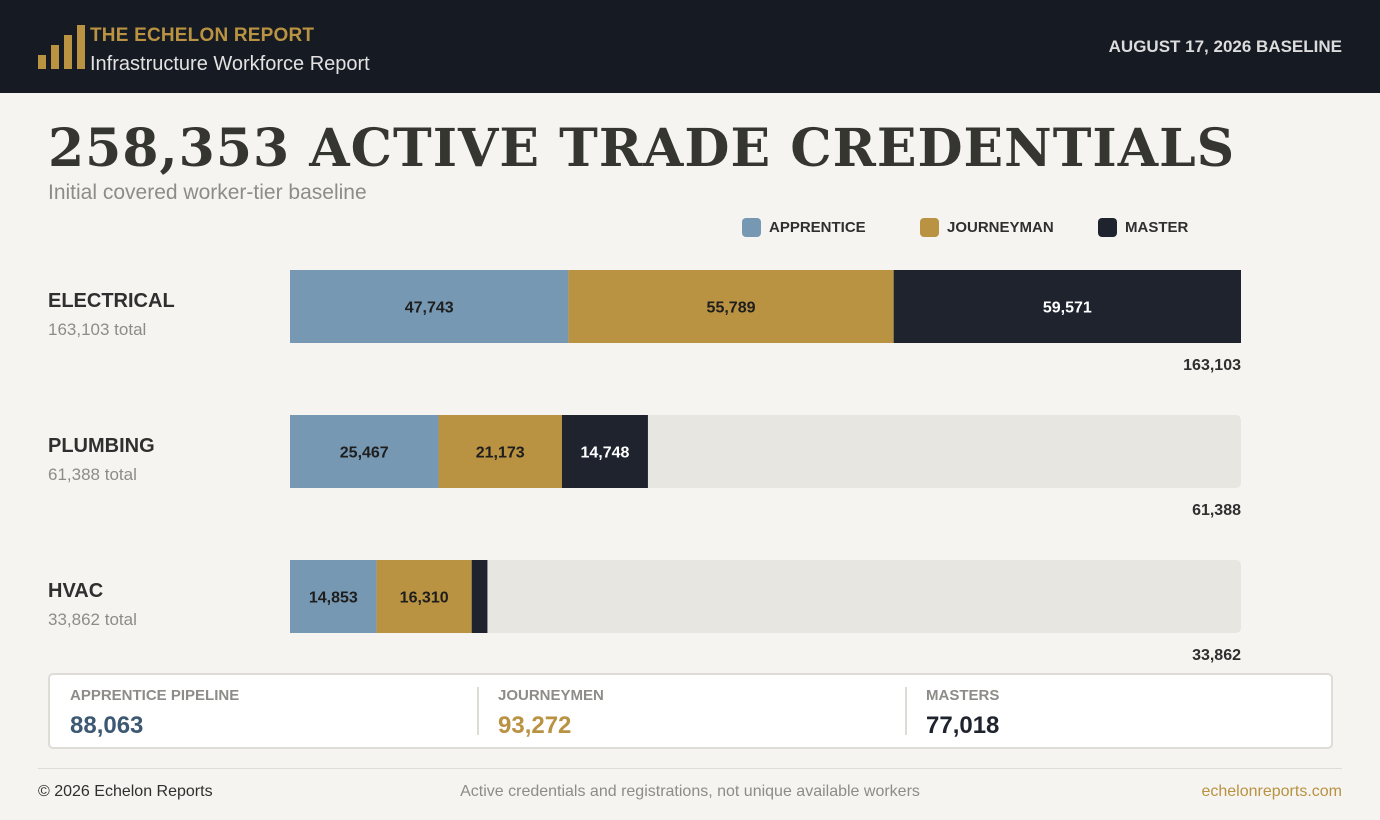 This screenshot has width=1380, height=820. Describe the element at coordinates (101, 446) in the screenshot. I see `category-name-plumbing: PLUMBING` at that location.